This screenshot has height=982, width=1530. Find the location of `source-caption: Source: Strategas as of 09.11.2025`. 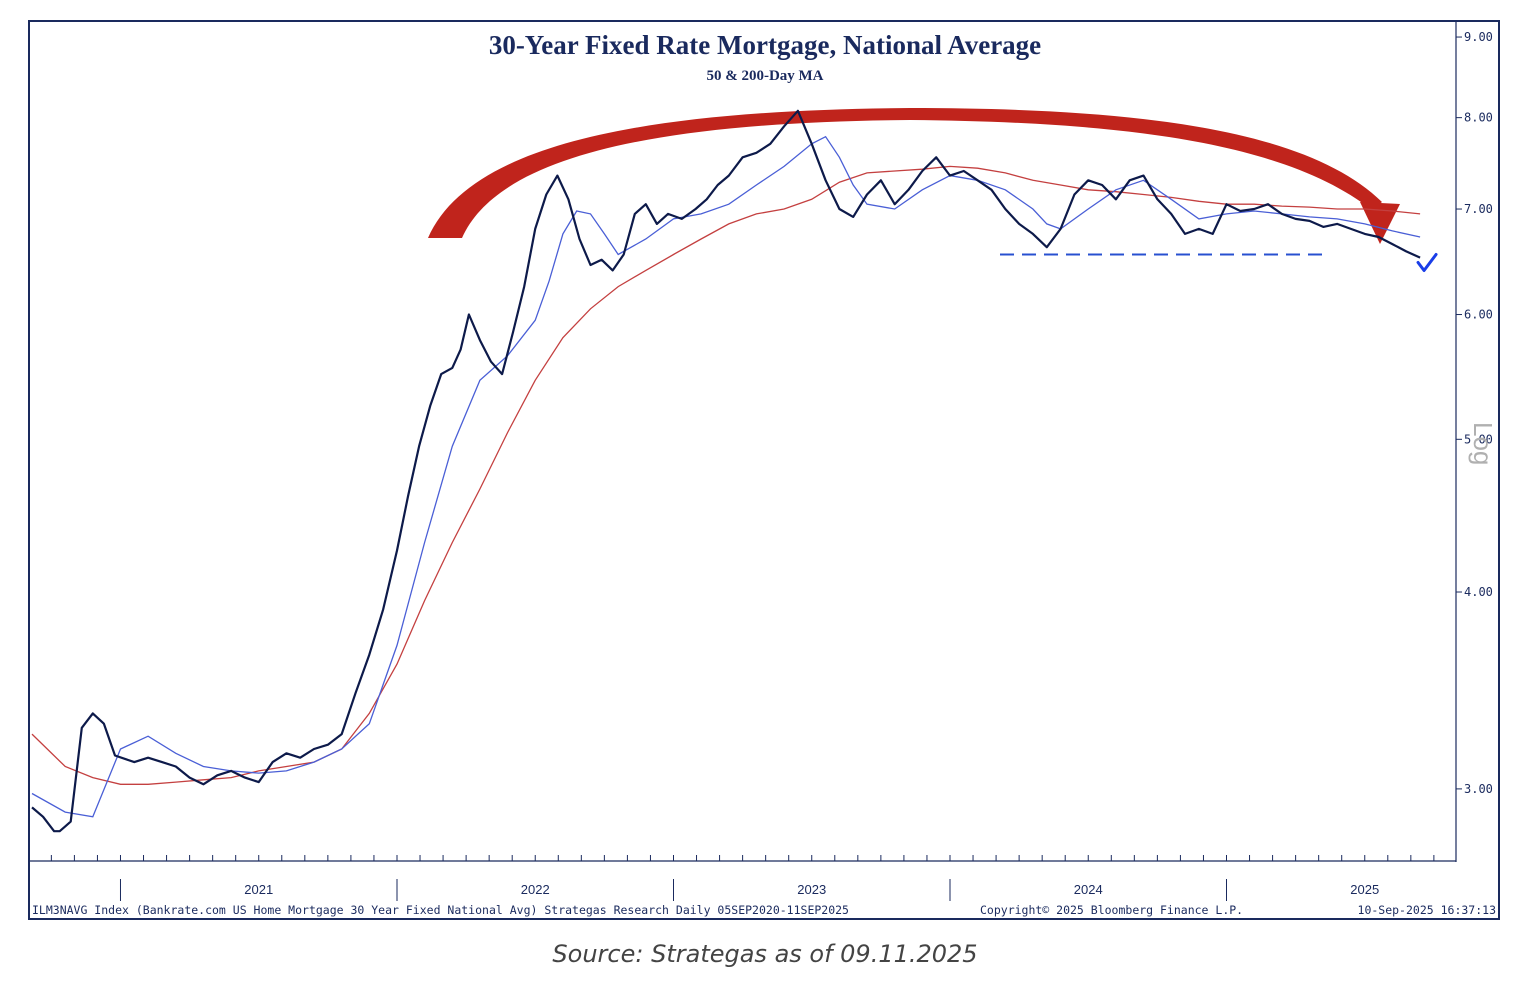

source-caption: Source: Strategas as of 09.11.2025 is located at coordinates (765, 954).